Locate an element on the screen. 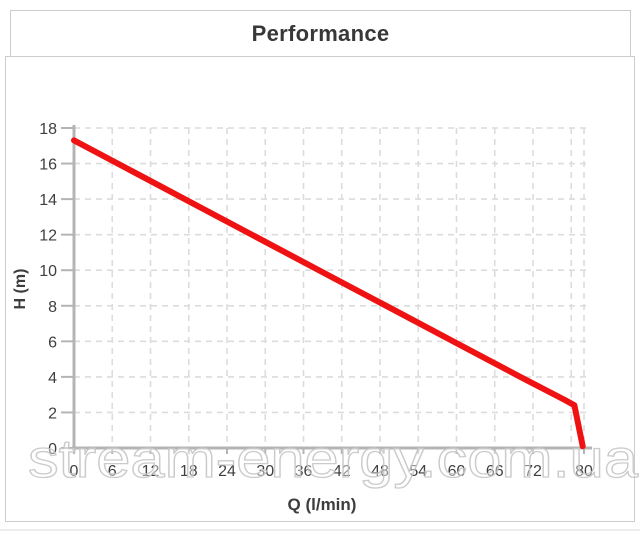  chart-title-box: Performance is located at coordinates (320, 33).